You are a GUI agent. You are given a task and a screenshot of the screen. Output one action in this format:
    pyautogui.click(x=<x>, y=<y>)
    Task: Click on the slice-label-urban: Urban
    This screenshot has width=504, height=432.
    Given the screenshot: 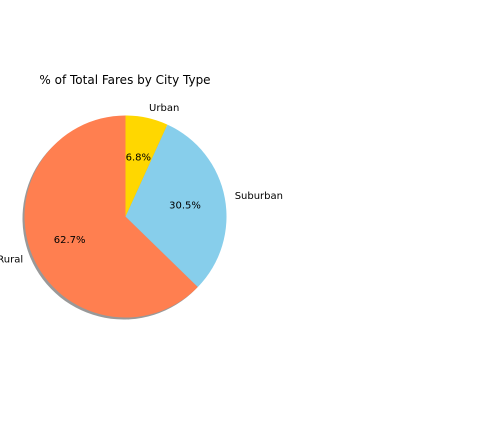 What is the action you would take?
    pyautogui.click(x=164, y=108)
    